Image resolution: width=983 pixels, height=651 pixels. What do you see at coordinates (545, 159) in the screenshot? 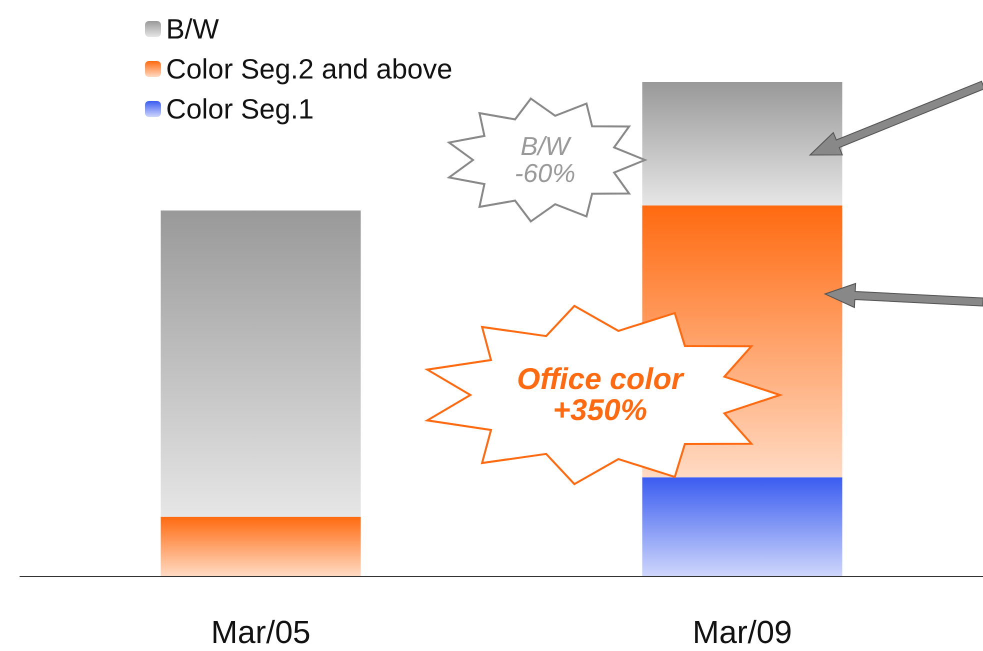
I see `annotation: B/W -60%` at bounding box center [545, 159].